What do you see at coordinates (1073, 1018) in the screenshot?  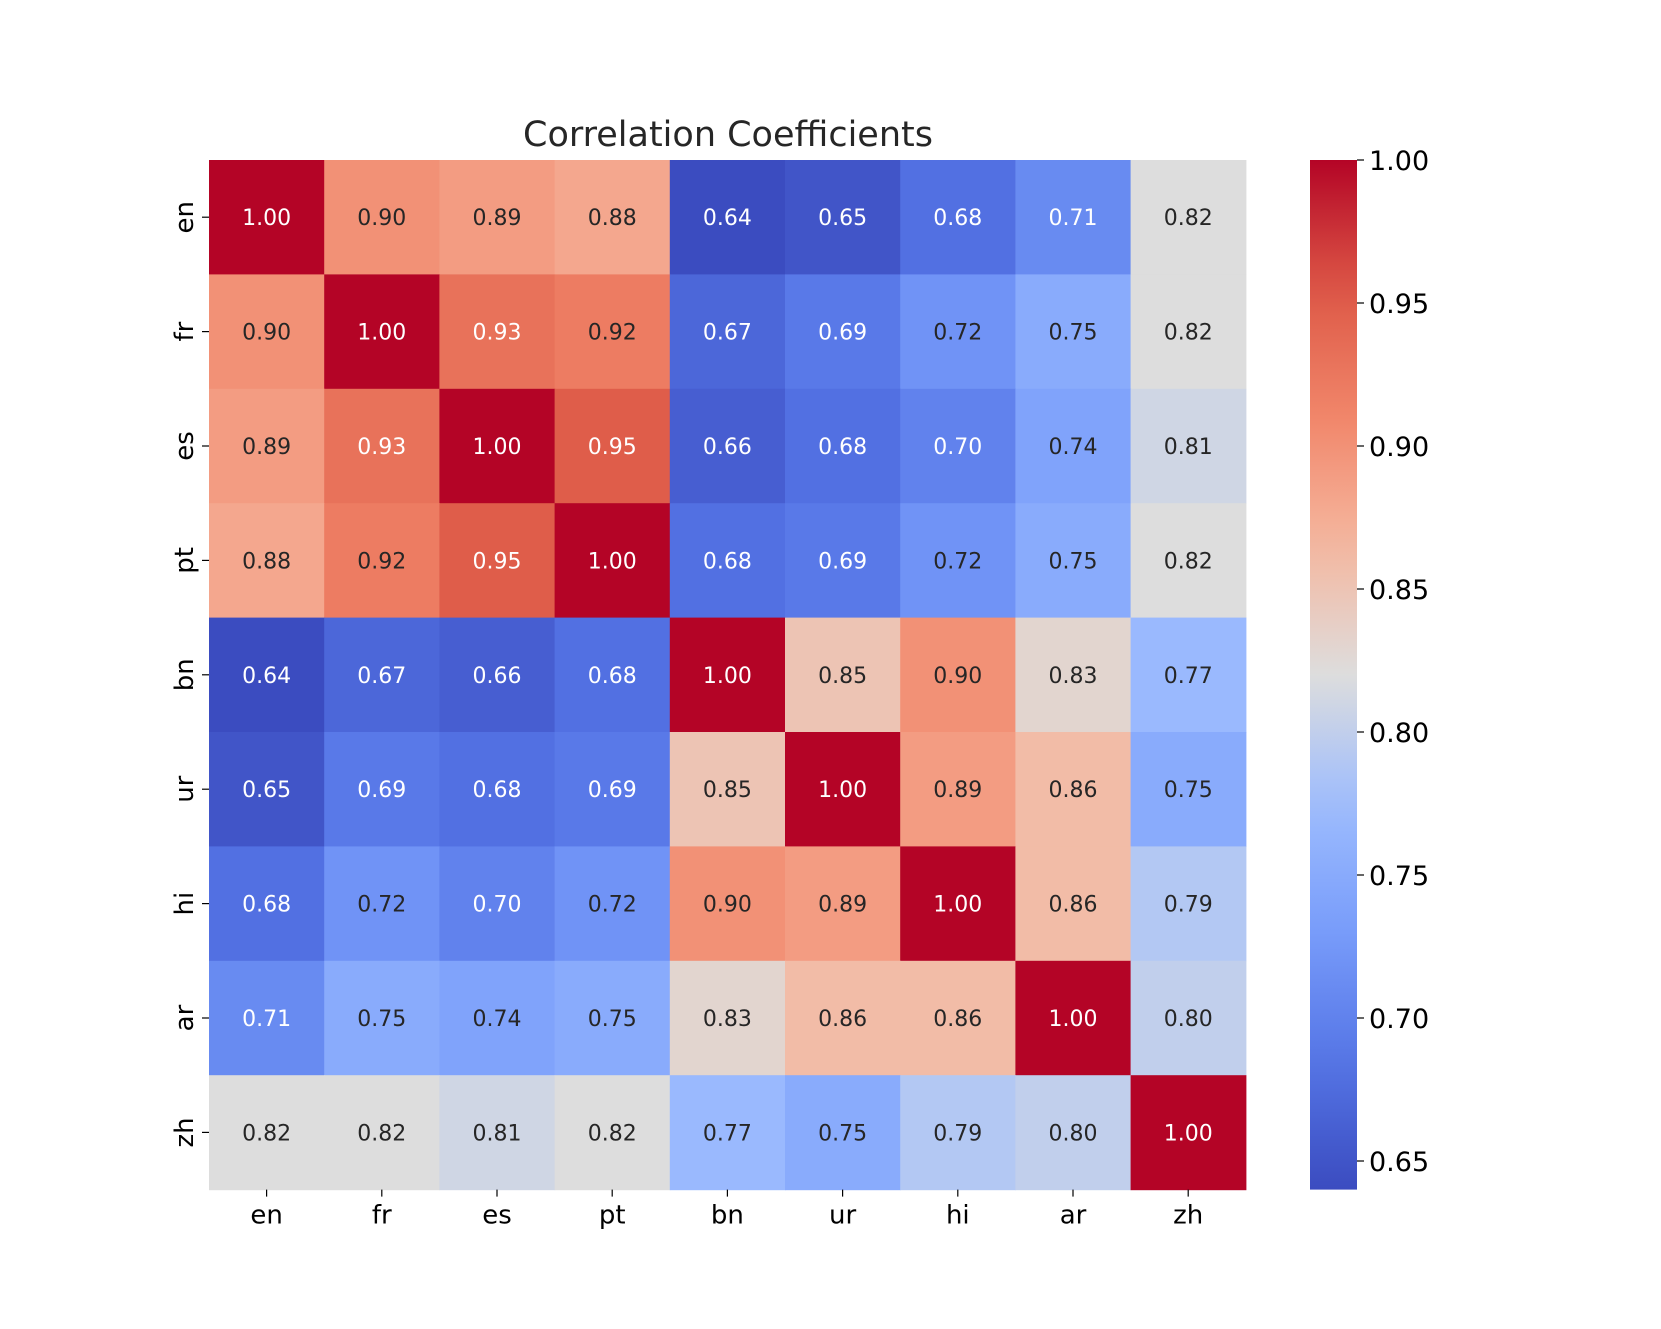 I see `heatmap-cell-ar-ar` at bounding box center [1073, 1018].